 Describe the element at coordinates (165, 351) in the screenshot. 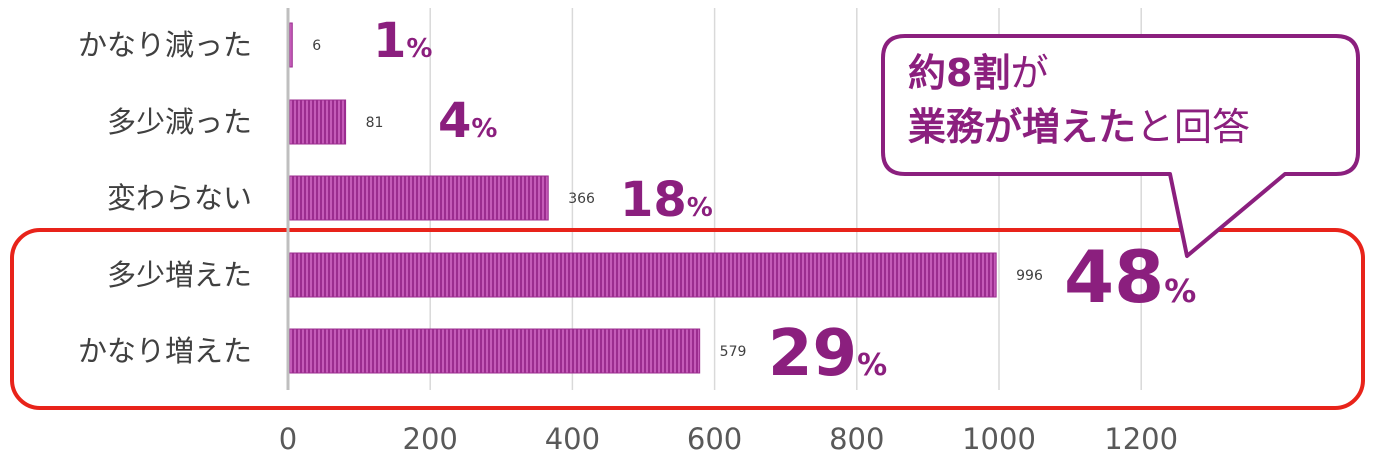

I see `category-label: かなり増えた` at that location.